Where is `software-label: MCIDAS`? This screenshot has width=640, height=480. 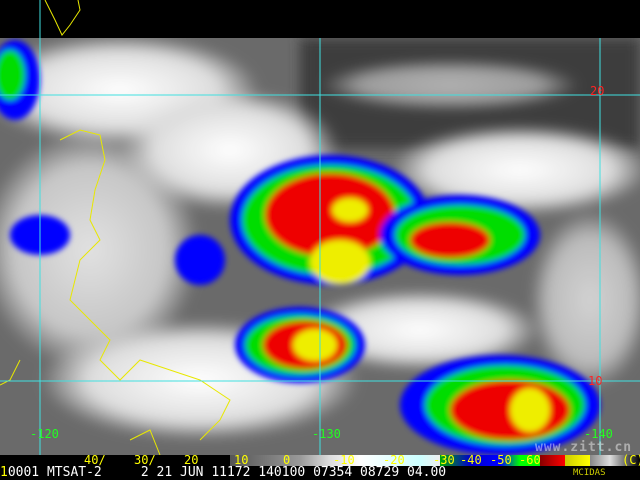 software-label: MCIDAS is located at coordinates (589, 473).